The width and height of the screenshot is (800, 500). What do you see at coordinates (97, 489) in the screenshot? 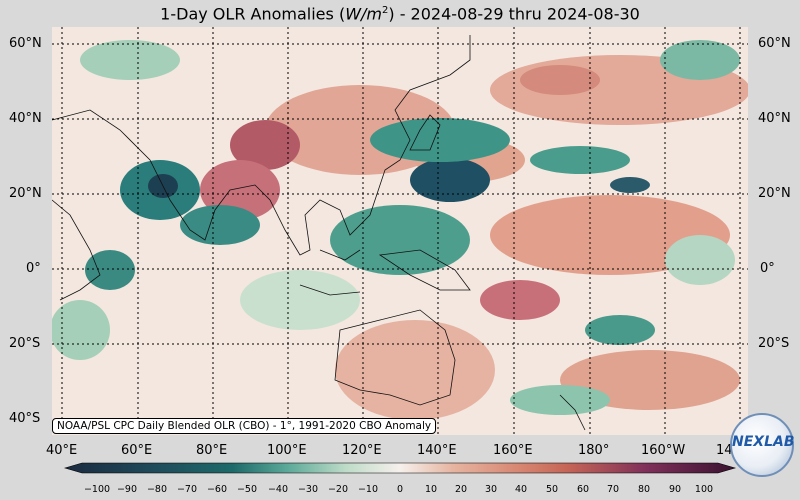
I see `colorbar-tick: −100` at bounding box center [97, 489].